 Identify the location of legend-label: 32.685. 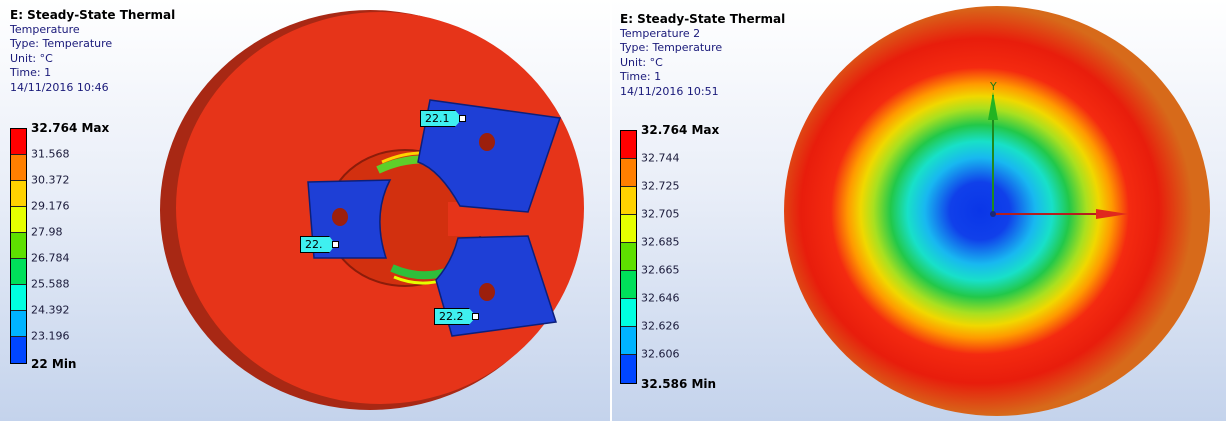
(660, 242).